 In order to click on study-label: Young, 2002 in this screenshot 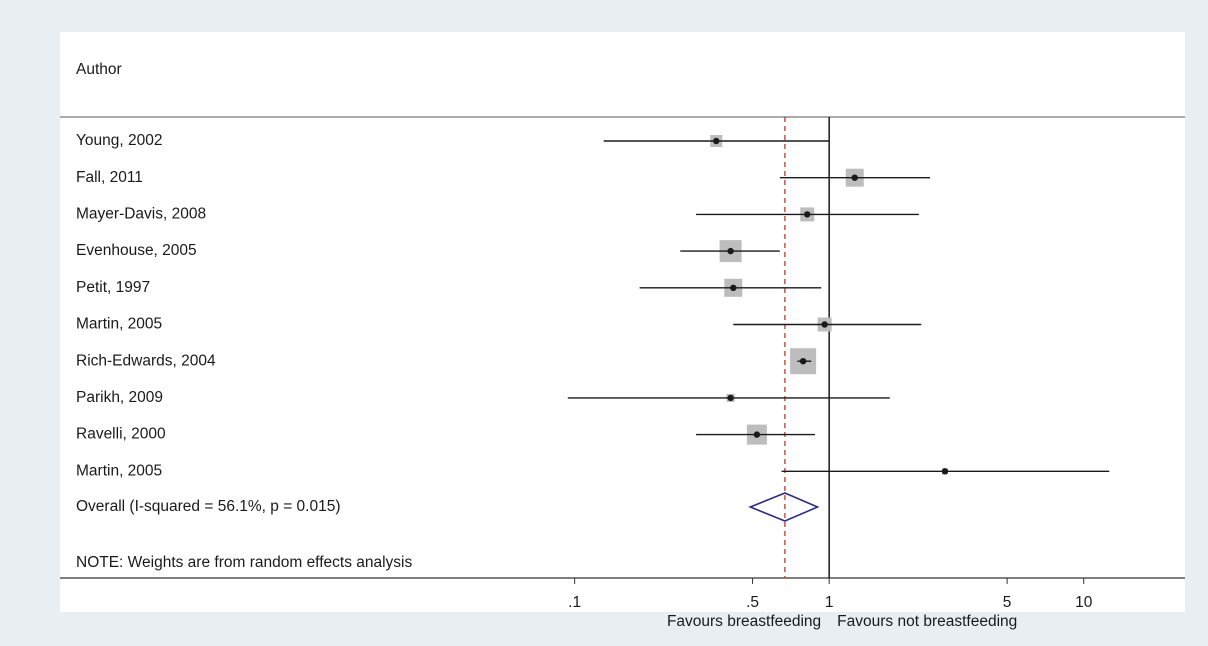, I will do `click(119, 140)`.